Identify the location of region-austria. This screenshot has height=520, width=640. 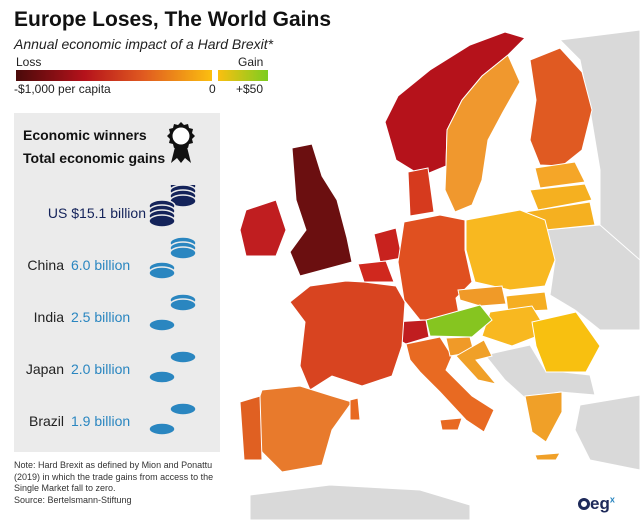
(459, 321).